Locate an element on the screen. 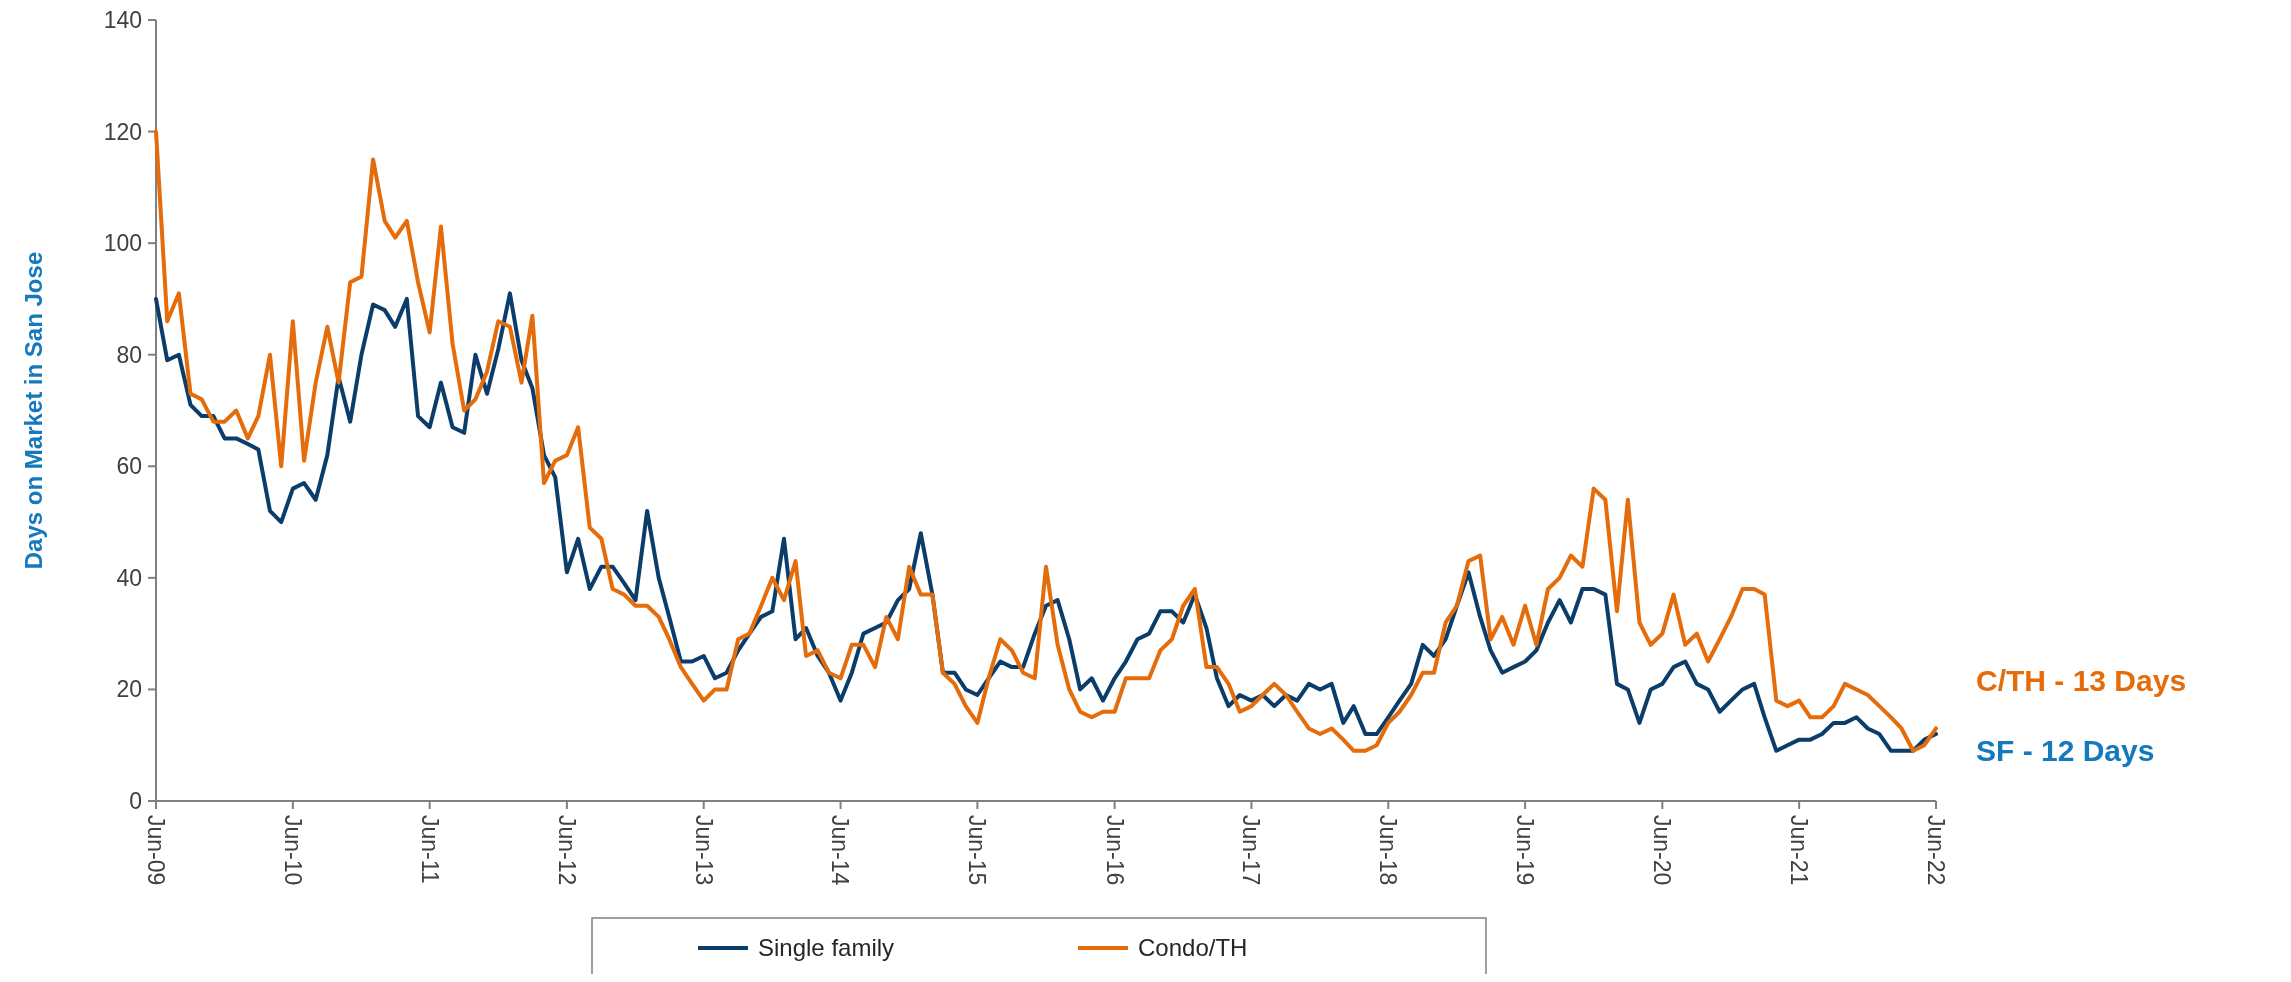 This screenshot has width=2291, height=982. x-tick-label: Jun-22 is located at coordinates (1935, 850).